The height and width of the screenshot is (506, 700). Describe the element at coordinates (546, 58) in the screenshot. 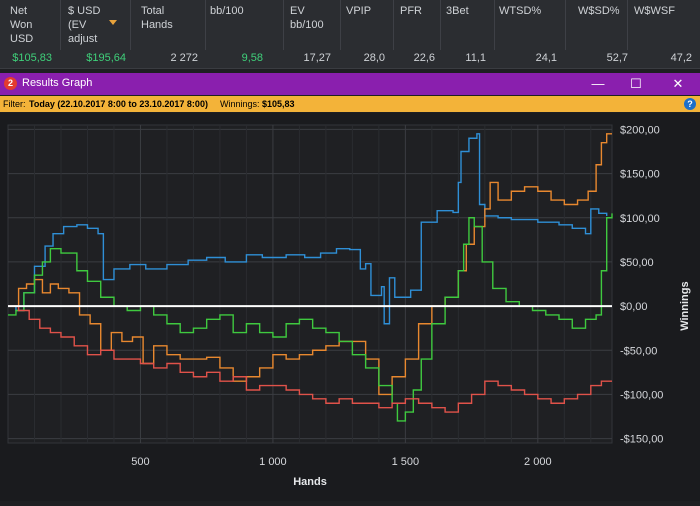

I see `stats-value-8: 24,1` at that location.